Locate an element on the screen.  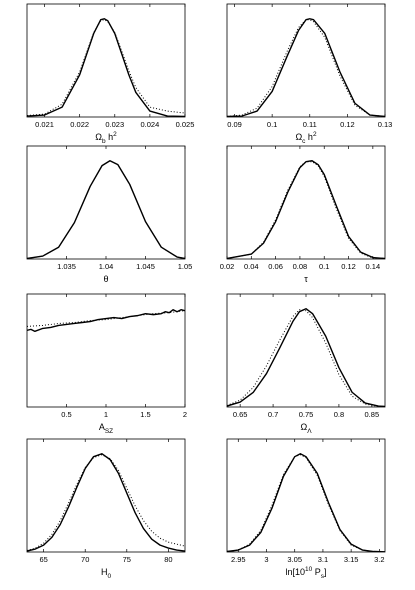
x-tick-label: 0.06 is located at coordinates (275, 266).